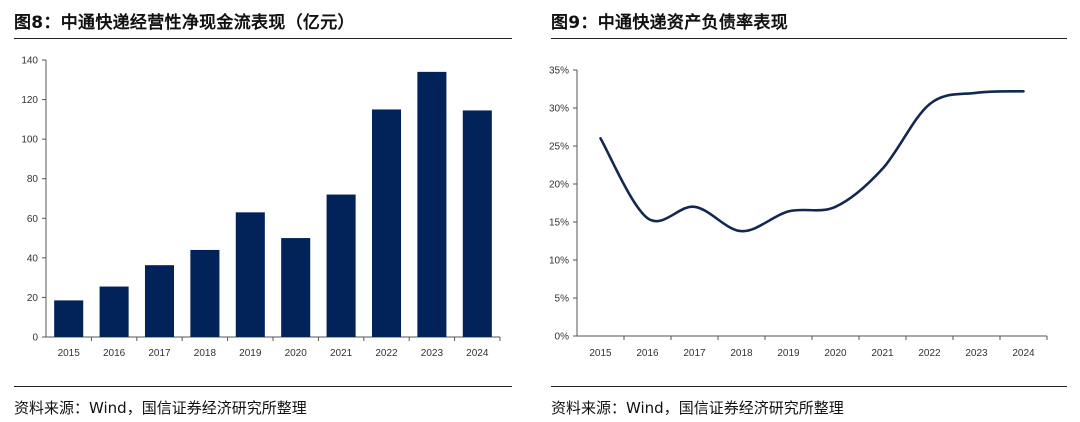 The height and width of the screenshot is (422, 1080). Describe the element at coordinates (562, 337) in the screenshot. I see `y-tick-label: 0%` at that location.